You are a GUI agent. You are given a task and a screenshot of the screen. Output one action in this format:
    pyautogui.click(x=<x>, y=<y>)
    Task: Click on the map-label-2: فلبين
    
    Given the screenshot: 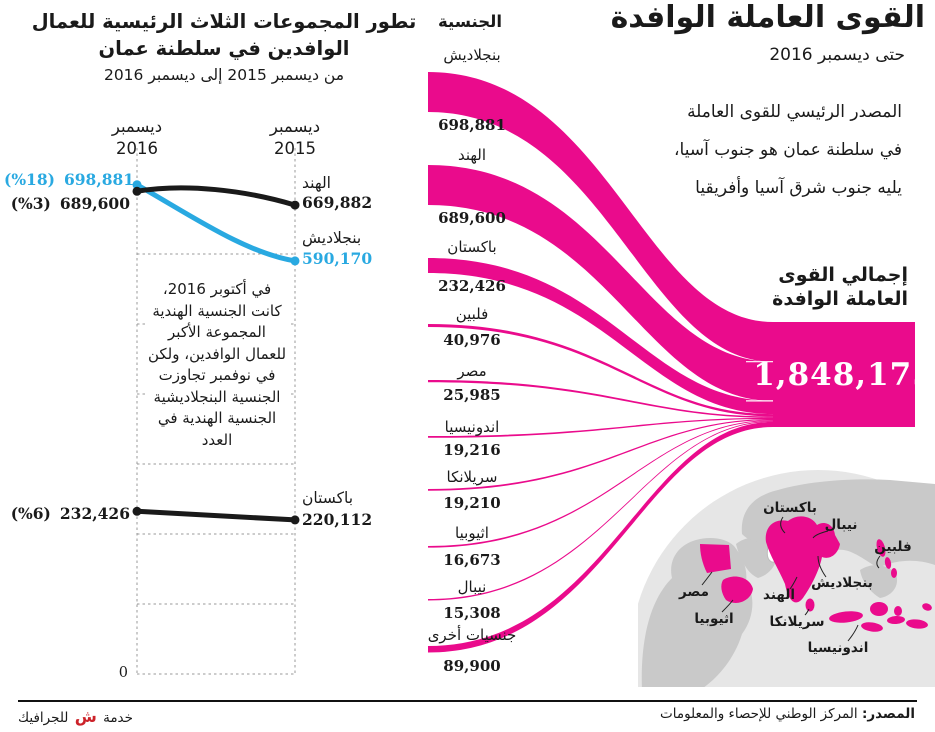 What is the action you would take?
    pyautogui.click(x=893, y=547)
    